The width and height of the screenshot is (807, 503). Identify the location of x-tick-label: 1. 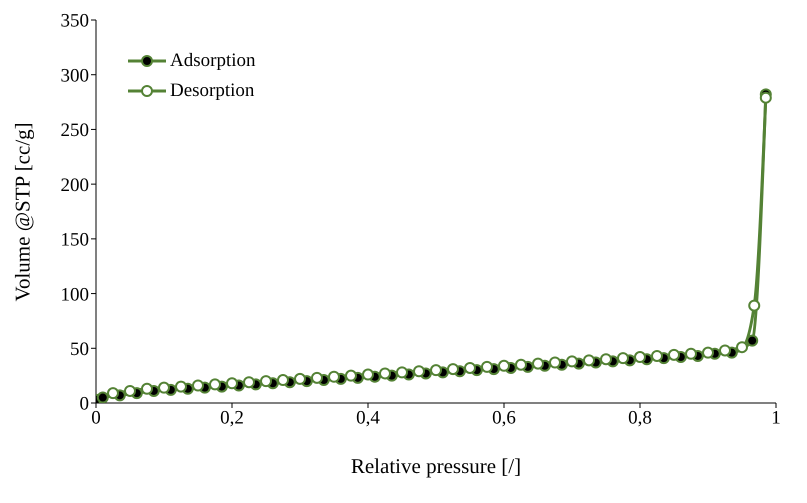
(776, 417).